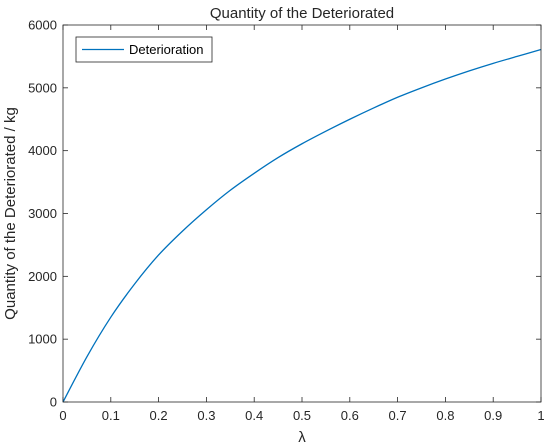 The height and width of the screenshot is (448, 550). Describe the element at coordinates (302, 415) in the screenshot. I see `x-tick-label: 0.5` at that location.